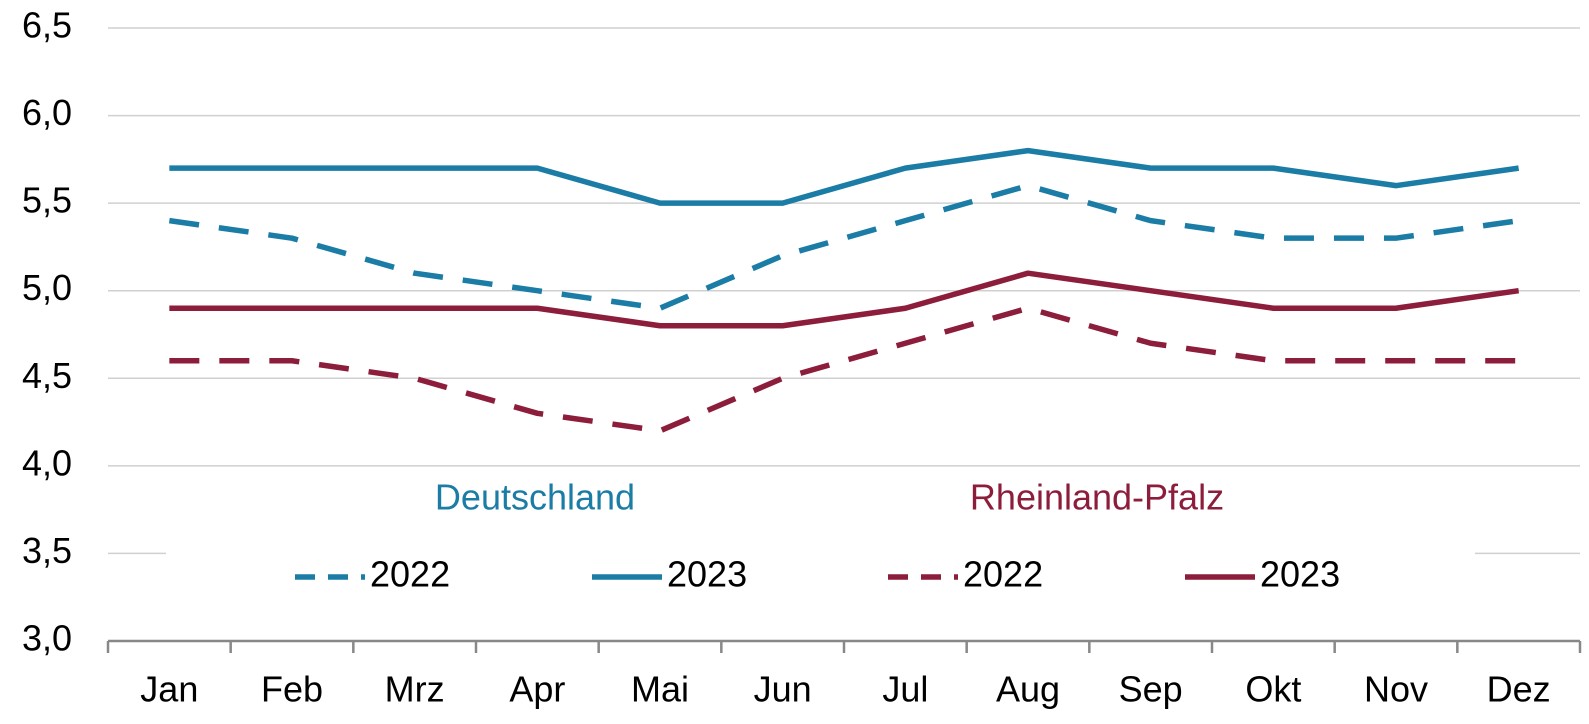 This screenshot has width=1589, height=724. What do you see at coordinates (1028, 689) in the screenshot?
I see `x-tick-label: Aug` at bounding box center [1028, 689].